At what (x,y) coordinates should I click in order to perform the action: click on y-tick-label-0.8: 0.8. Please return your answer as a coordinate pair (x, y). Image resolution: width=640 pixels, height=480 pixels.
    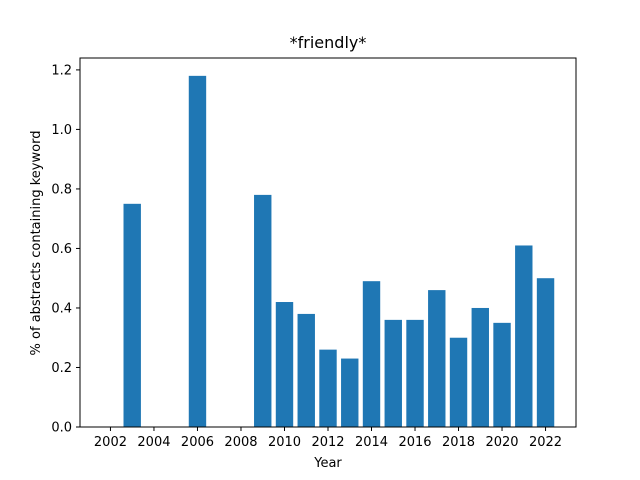
    Looking at the image, I should click on (61, 189).